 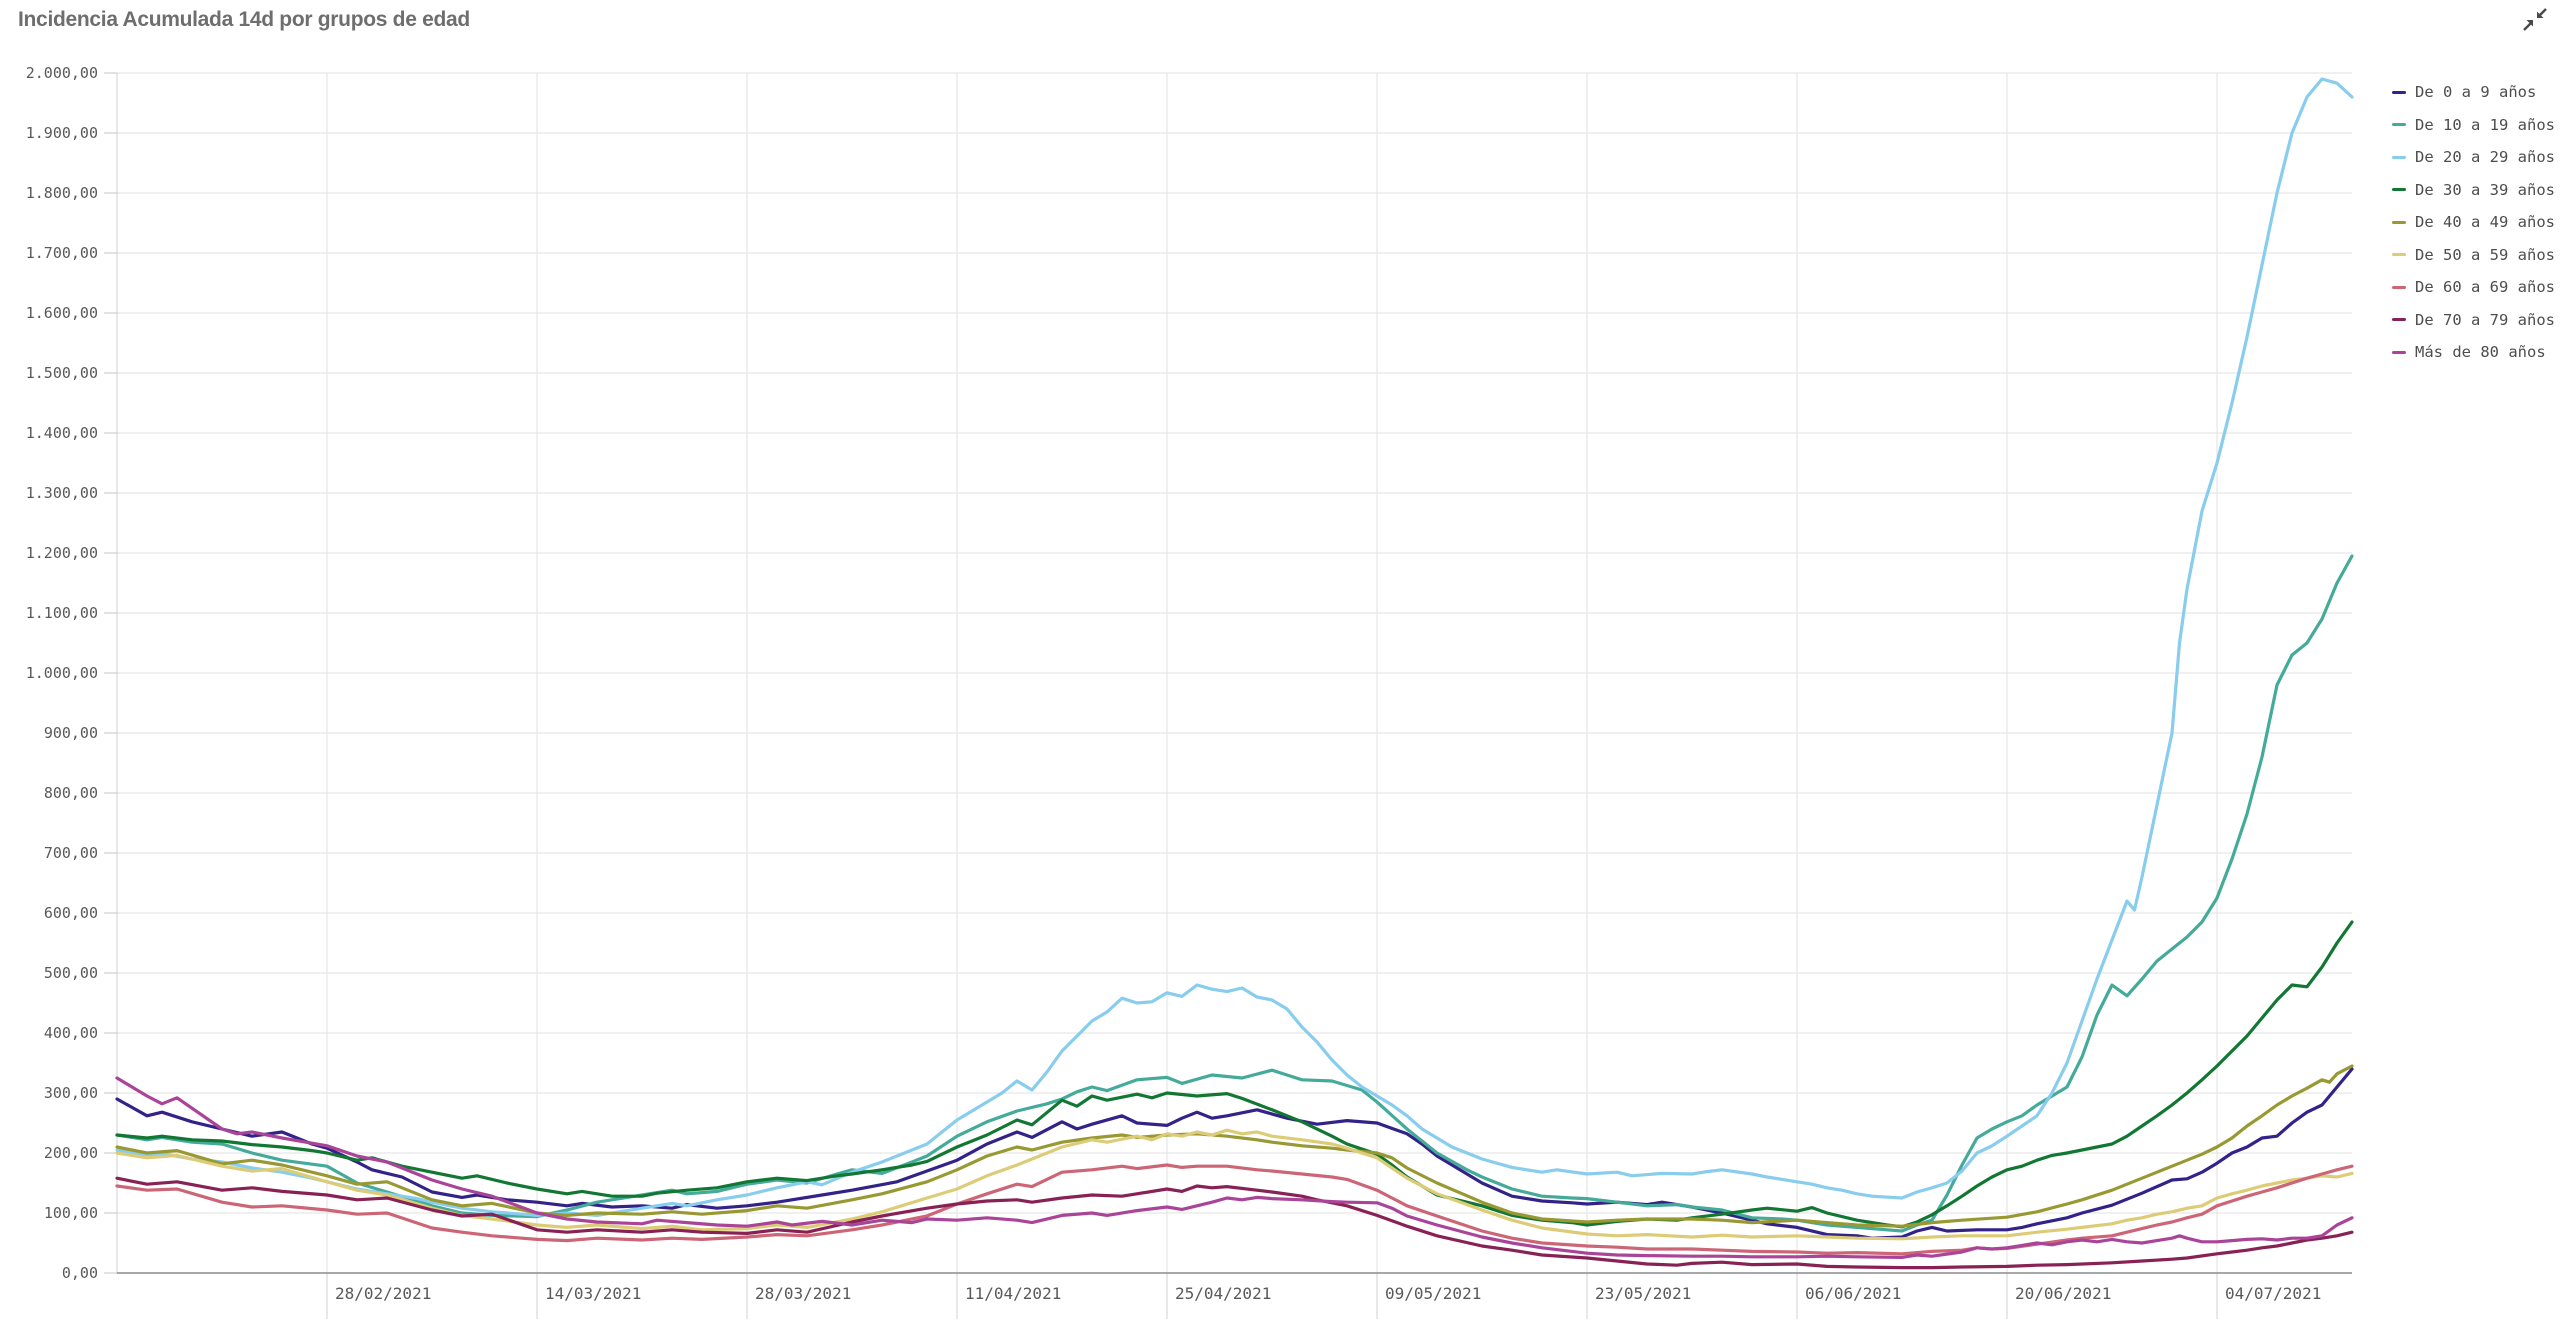 What do you see at coordinates (70, 1213) in the screenshot?
I see `y-axis-label: 100,00` at bounding box center [70, 1213].